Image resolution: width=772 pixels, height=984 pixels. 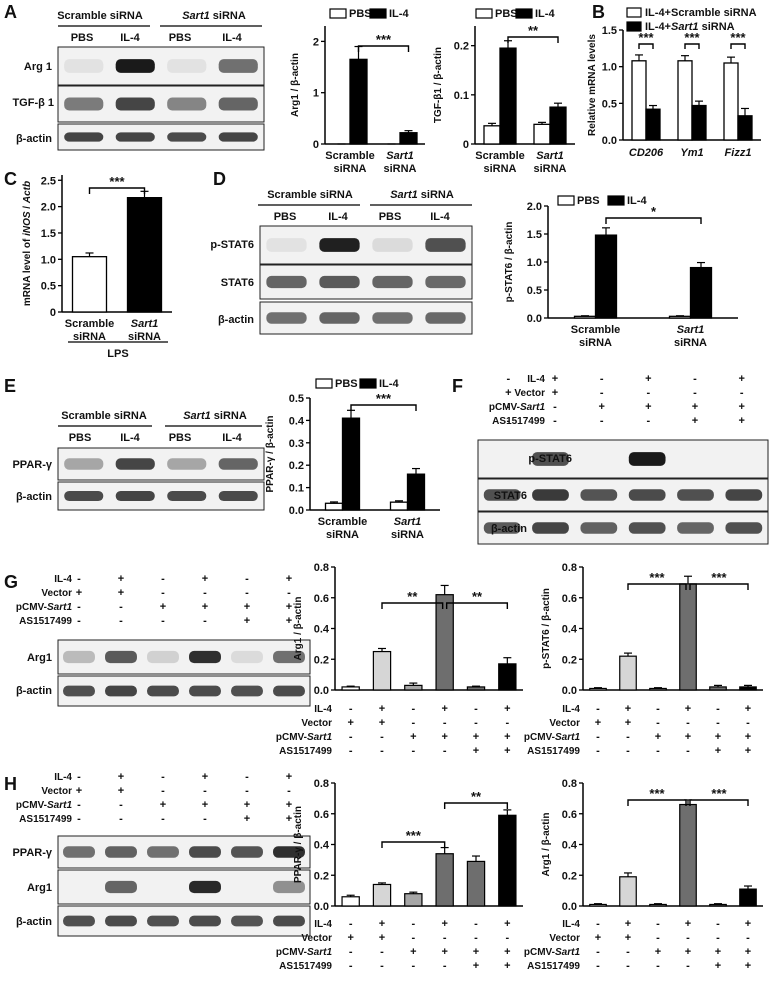 What do you see at coordinates (184, 691) in the screenshot?
I see `blot-frame` at bounding box center [184, 691].